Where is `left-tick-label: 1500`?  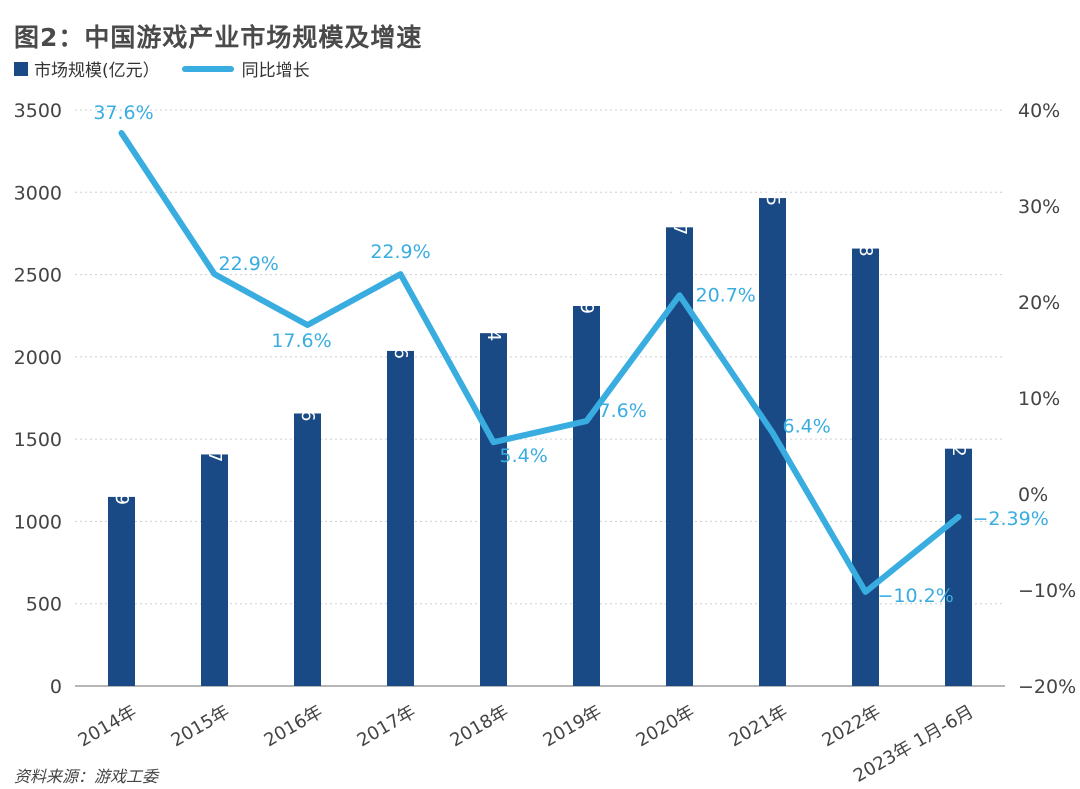 left-tick-label: 1500 is located at coordinates (38, 440).